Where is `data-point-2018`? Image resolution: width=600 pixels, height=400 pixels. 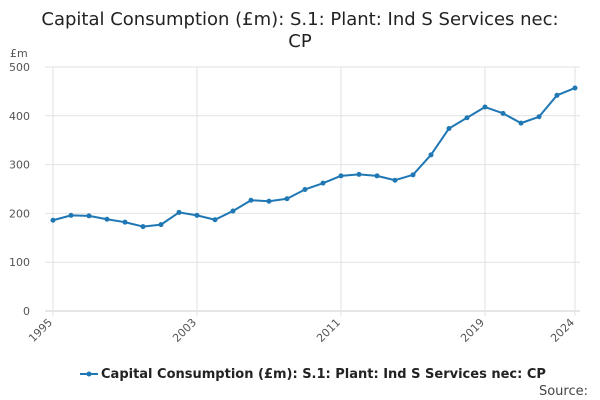
data-point-2018 is located at coordinates (467, 118).